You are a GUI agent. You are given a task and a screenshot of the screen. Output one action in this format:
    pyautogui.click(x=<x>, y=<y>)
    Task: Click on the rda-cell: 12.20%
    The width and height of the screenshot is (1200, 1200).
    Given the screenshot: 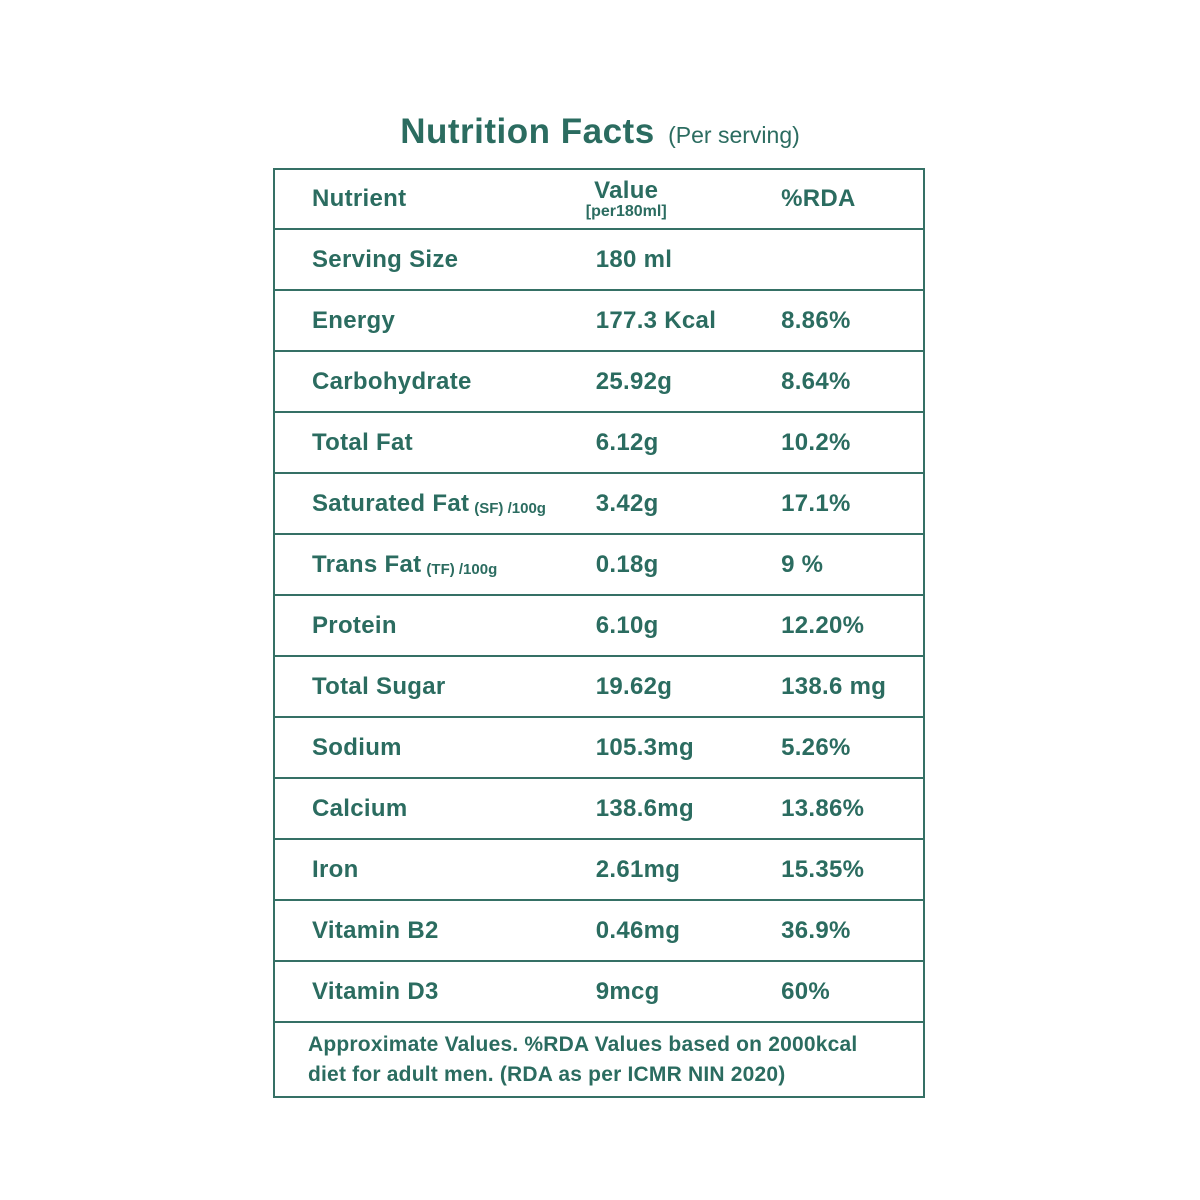 What is the action you would take?
    pyautogui.click(x=852, y=626)
    